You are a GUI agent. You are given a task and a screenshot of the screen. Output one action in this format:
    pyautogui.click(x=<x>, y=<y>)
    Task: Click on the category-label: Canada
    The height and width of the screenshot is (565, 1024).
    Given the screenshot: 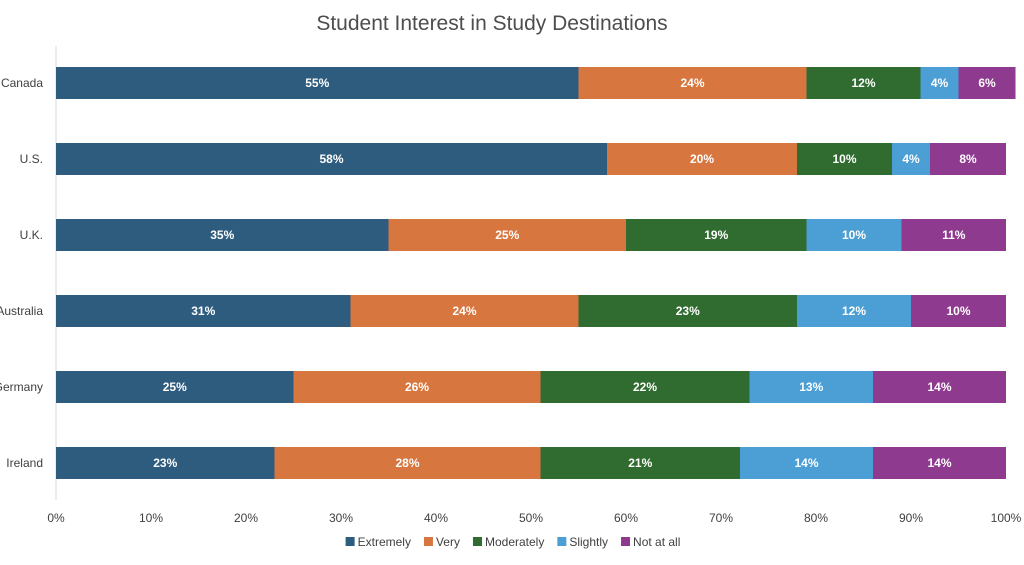 What is the action you would take?
    pyautogui.click(x=22, y=83)
    